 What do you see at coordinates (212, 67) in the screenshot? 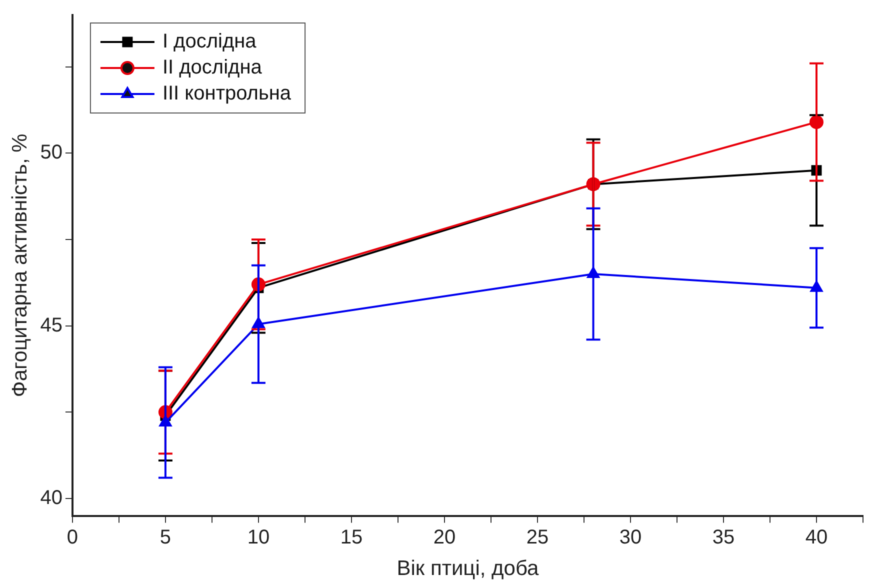
I see `legend-label: II дослідна` at bounding box center [212, 67].